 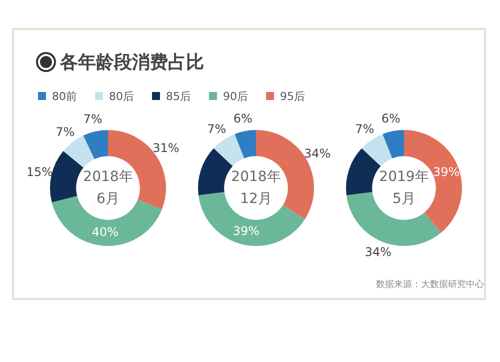 What do you see at coordinates (105, 231) in the screenshot?
I see `data-label: 40%` at bounding box center [105, 231].